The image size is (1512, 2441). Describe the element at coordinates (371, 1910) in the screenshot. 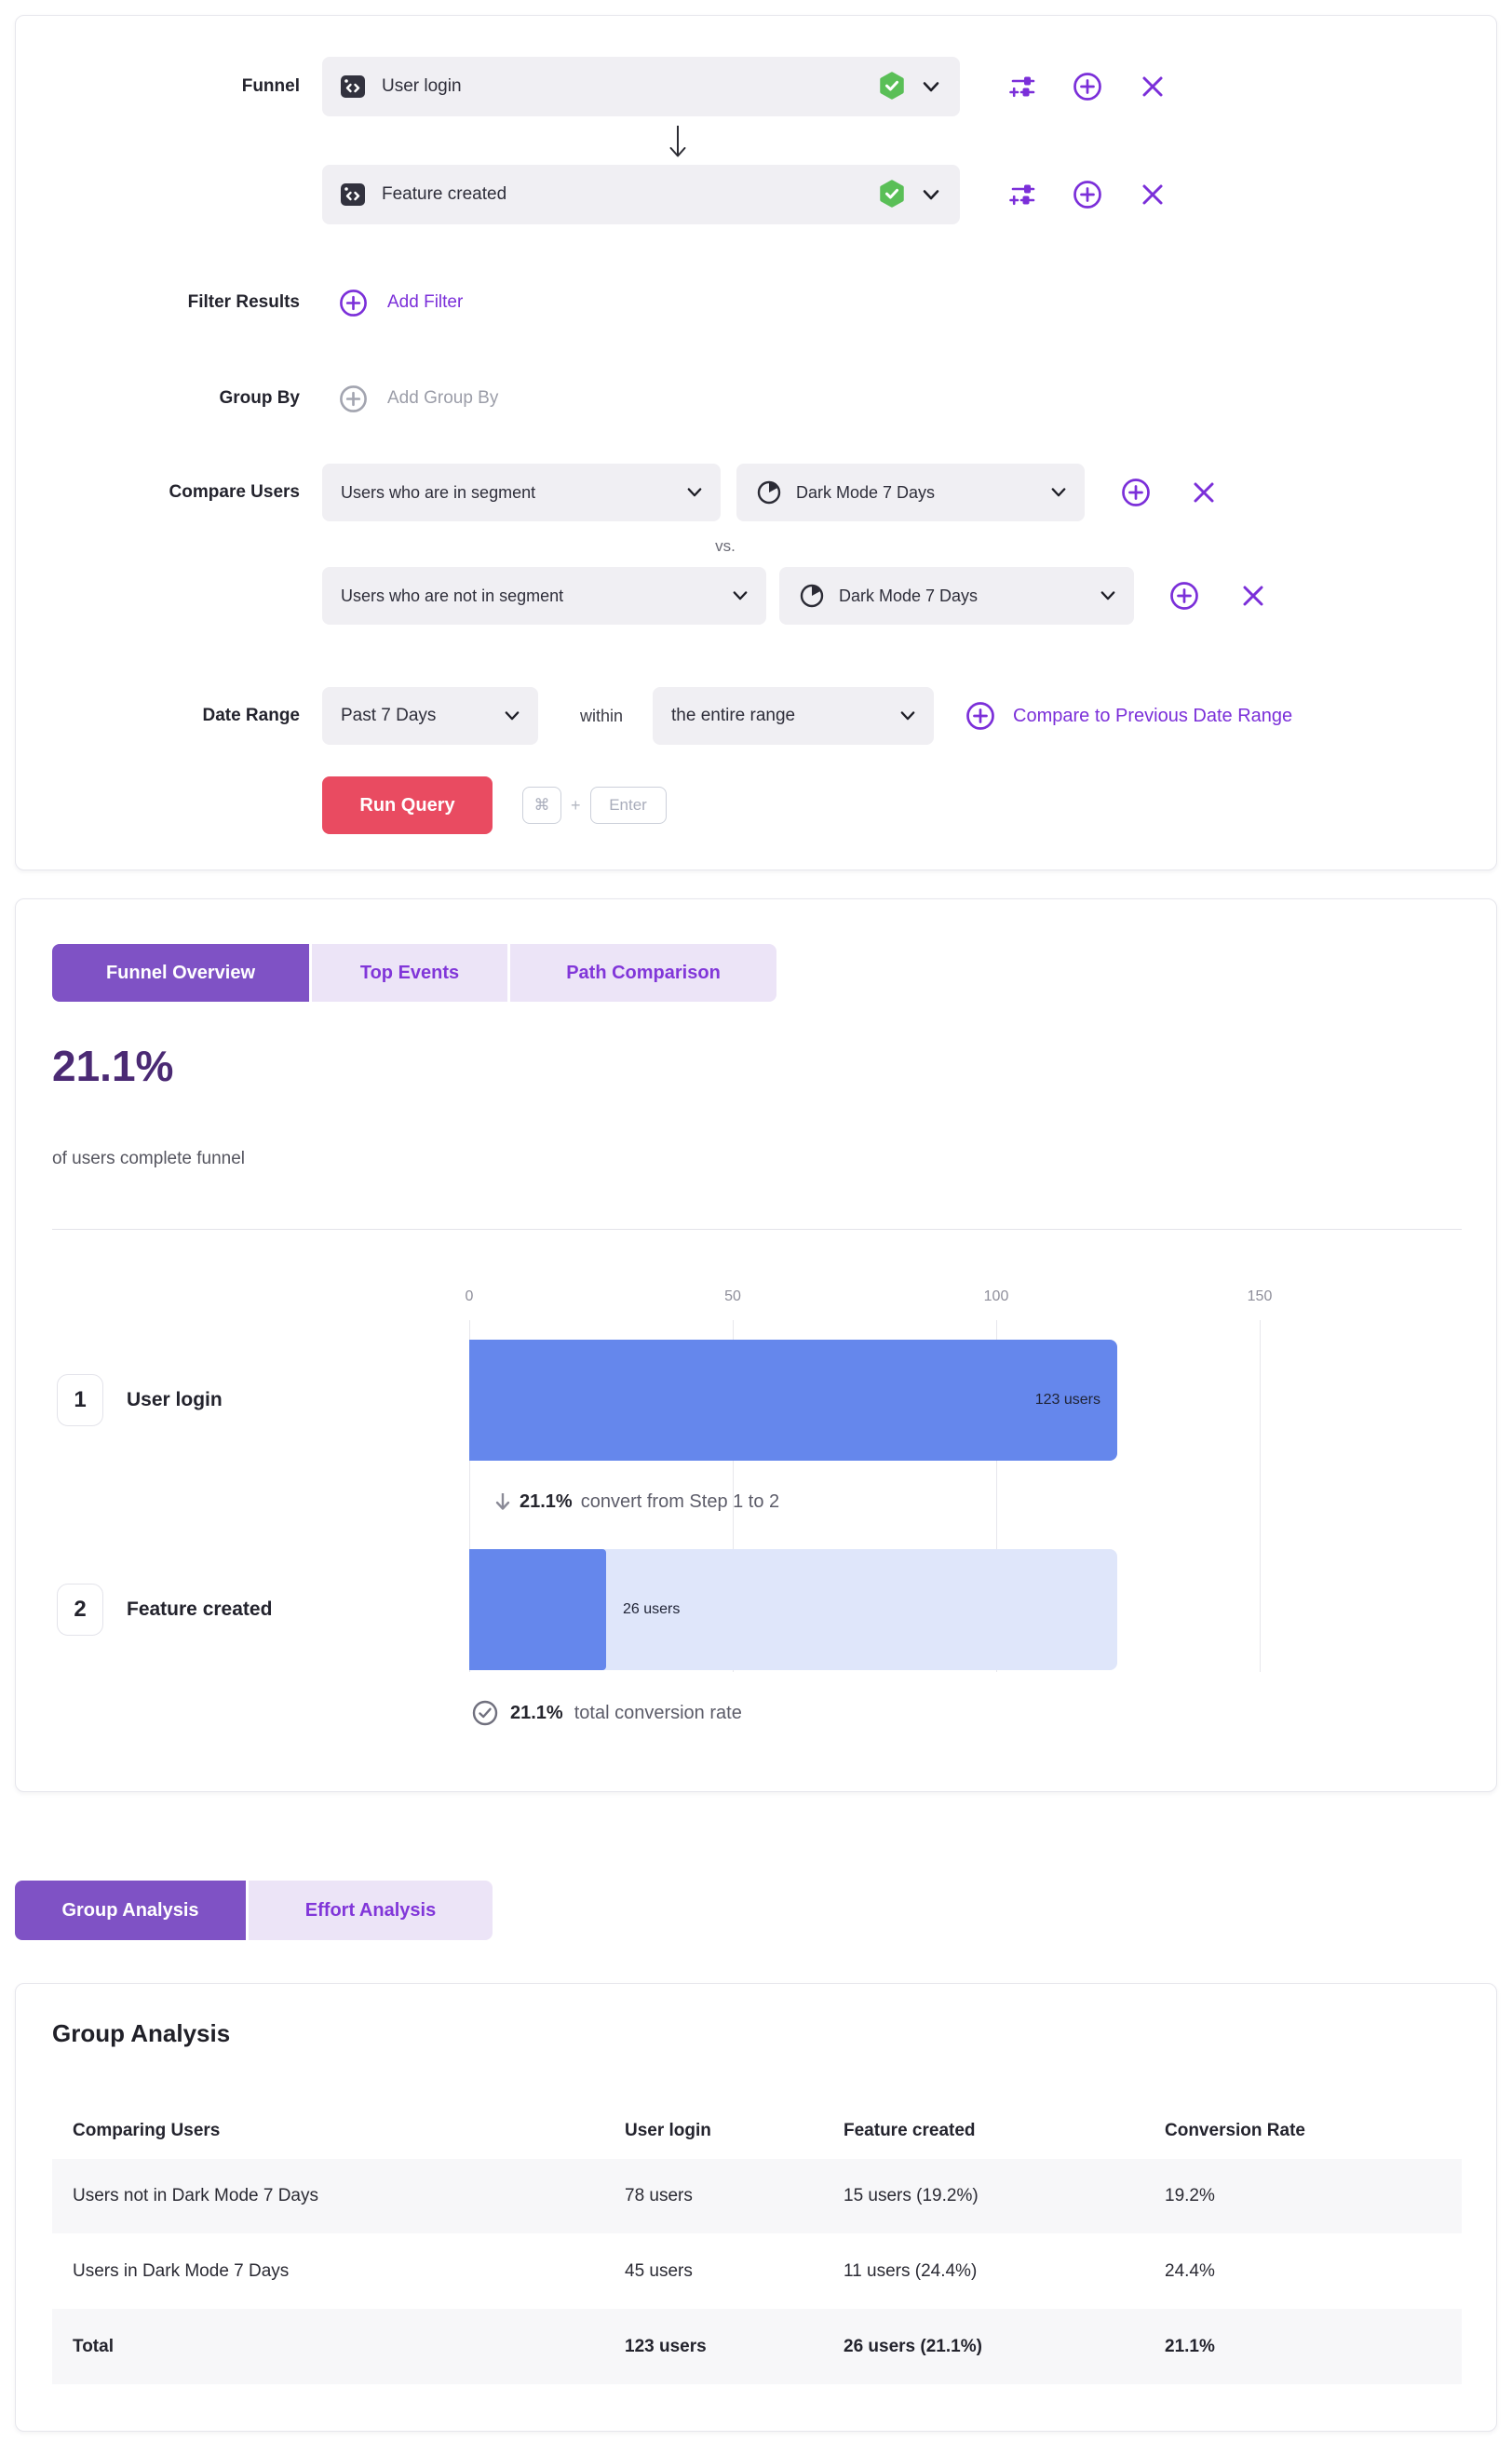

I see `tab-effort-analysis: Effort Analysis` at that location.